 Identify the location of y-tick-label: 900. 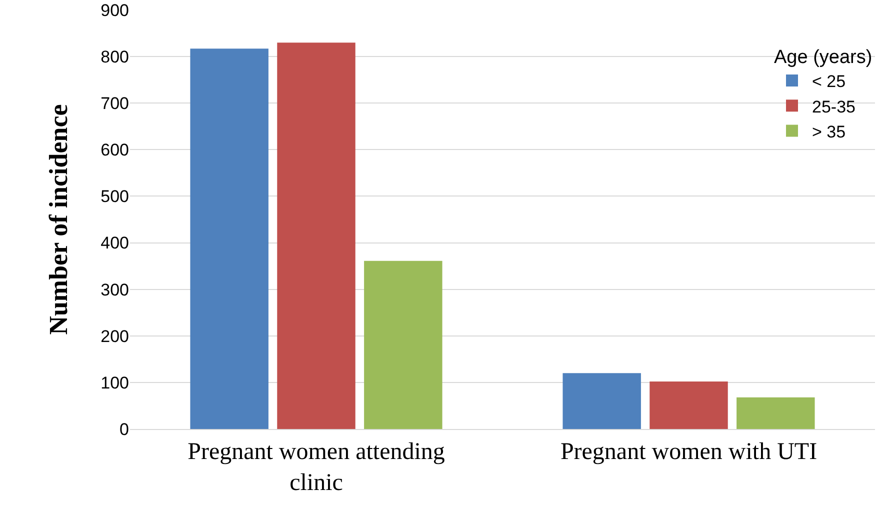
(114, 10).